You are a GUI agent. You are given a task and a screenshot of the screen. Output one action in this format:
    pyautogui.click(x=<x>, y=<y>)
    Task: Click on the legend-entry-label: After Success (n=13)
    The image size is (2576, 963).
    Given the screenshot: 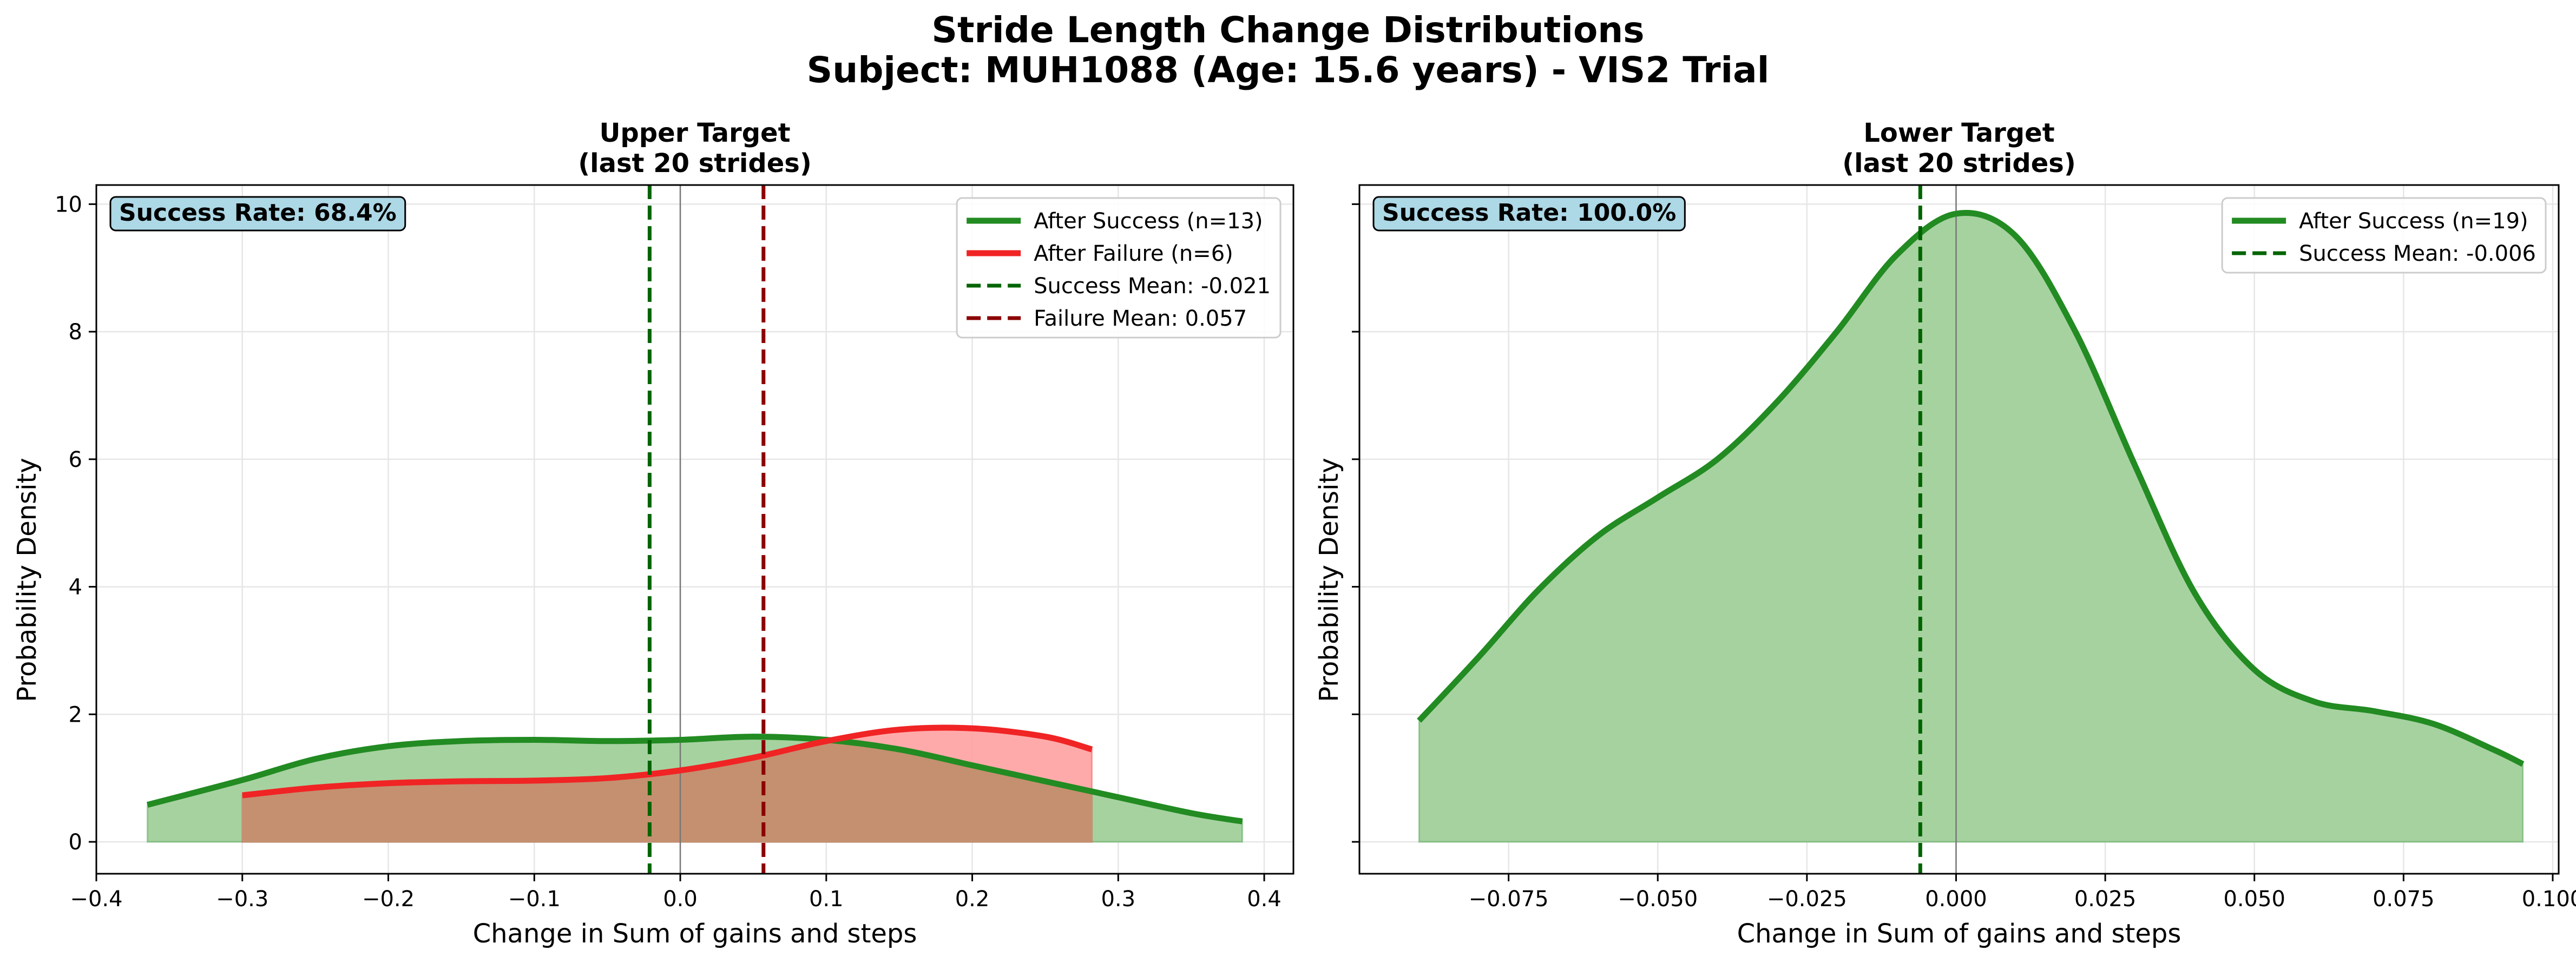 What is the action you would take?
    pyautogui.click(x=1148, y=221)
    